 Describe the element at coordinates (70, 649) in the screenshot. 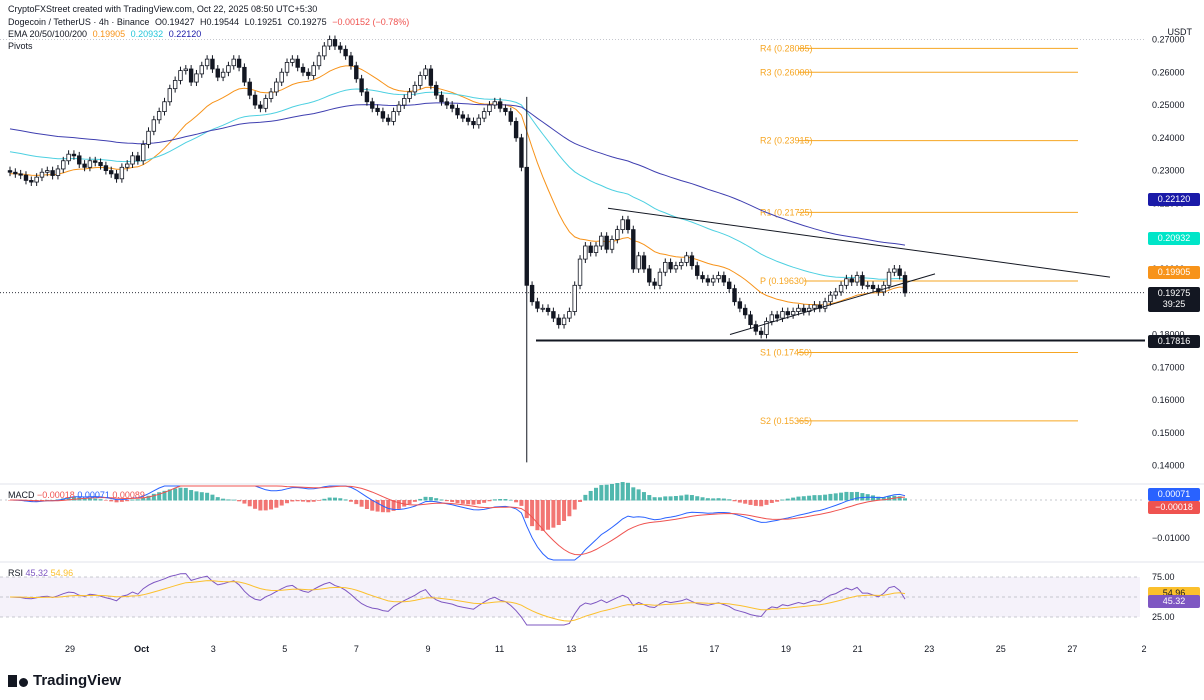

I see `time-tick-label: 29` at that location.